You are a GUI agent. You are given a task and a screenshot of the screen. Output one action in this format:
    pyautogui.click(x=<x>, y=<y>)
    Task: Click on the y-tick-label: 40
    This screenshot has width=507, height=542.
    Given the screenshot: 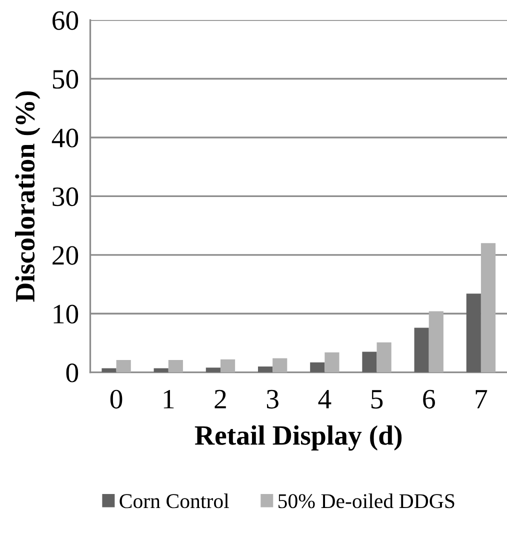 What is the action you would take?
    pyautogui.click(x=65, y=138)
    